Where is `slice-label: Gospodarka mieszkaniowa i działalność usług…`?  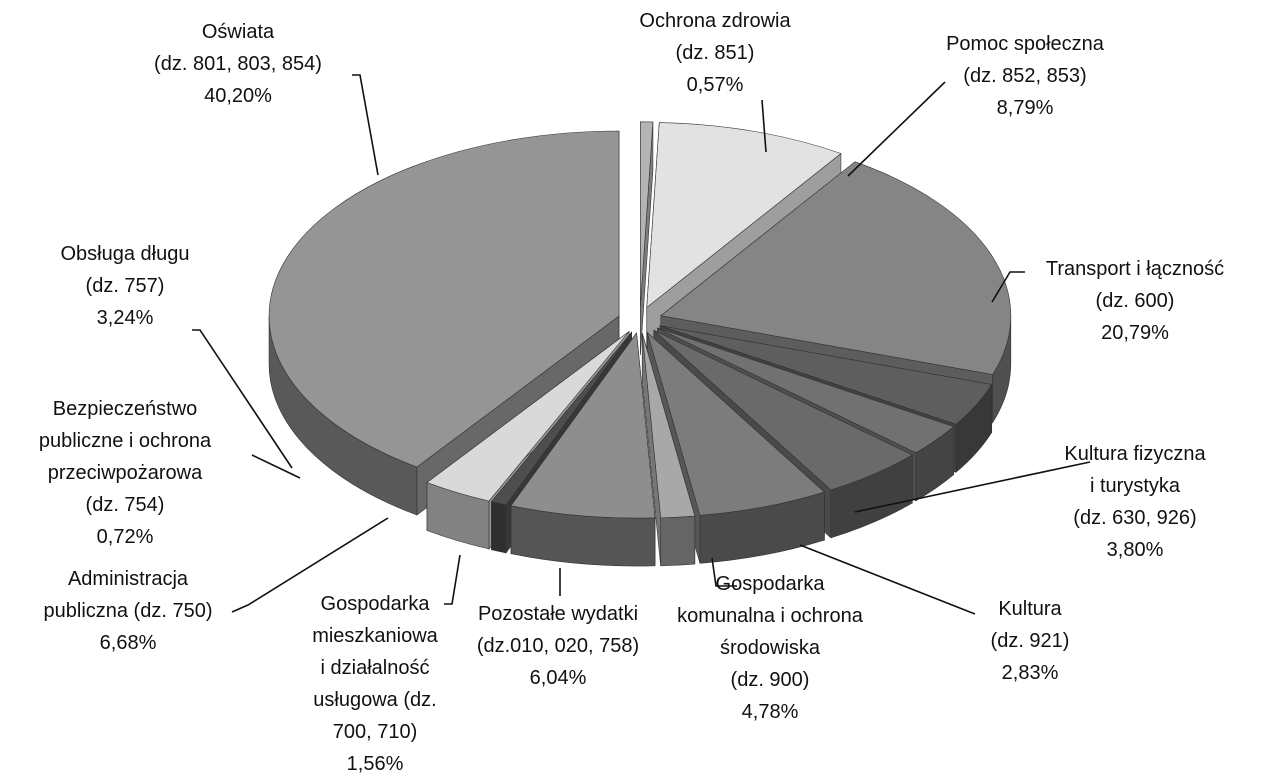
slice-label: Gospodarka mieszkaniowa i działalność usług… is located at coordinates (375, 684).